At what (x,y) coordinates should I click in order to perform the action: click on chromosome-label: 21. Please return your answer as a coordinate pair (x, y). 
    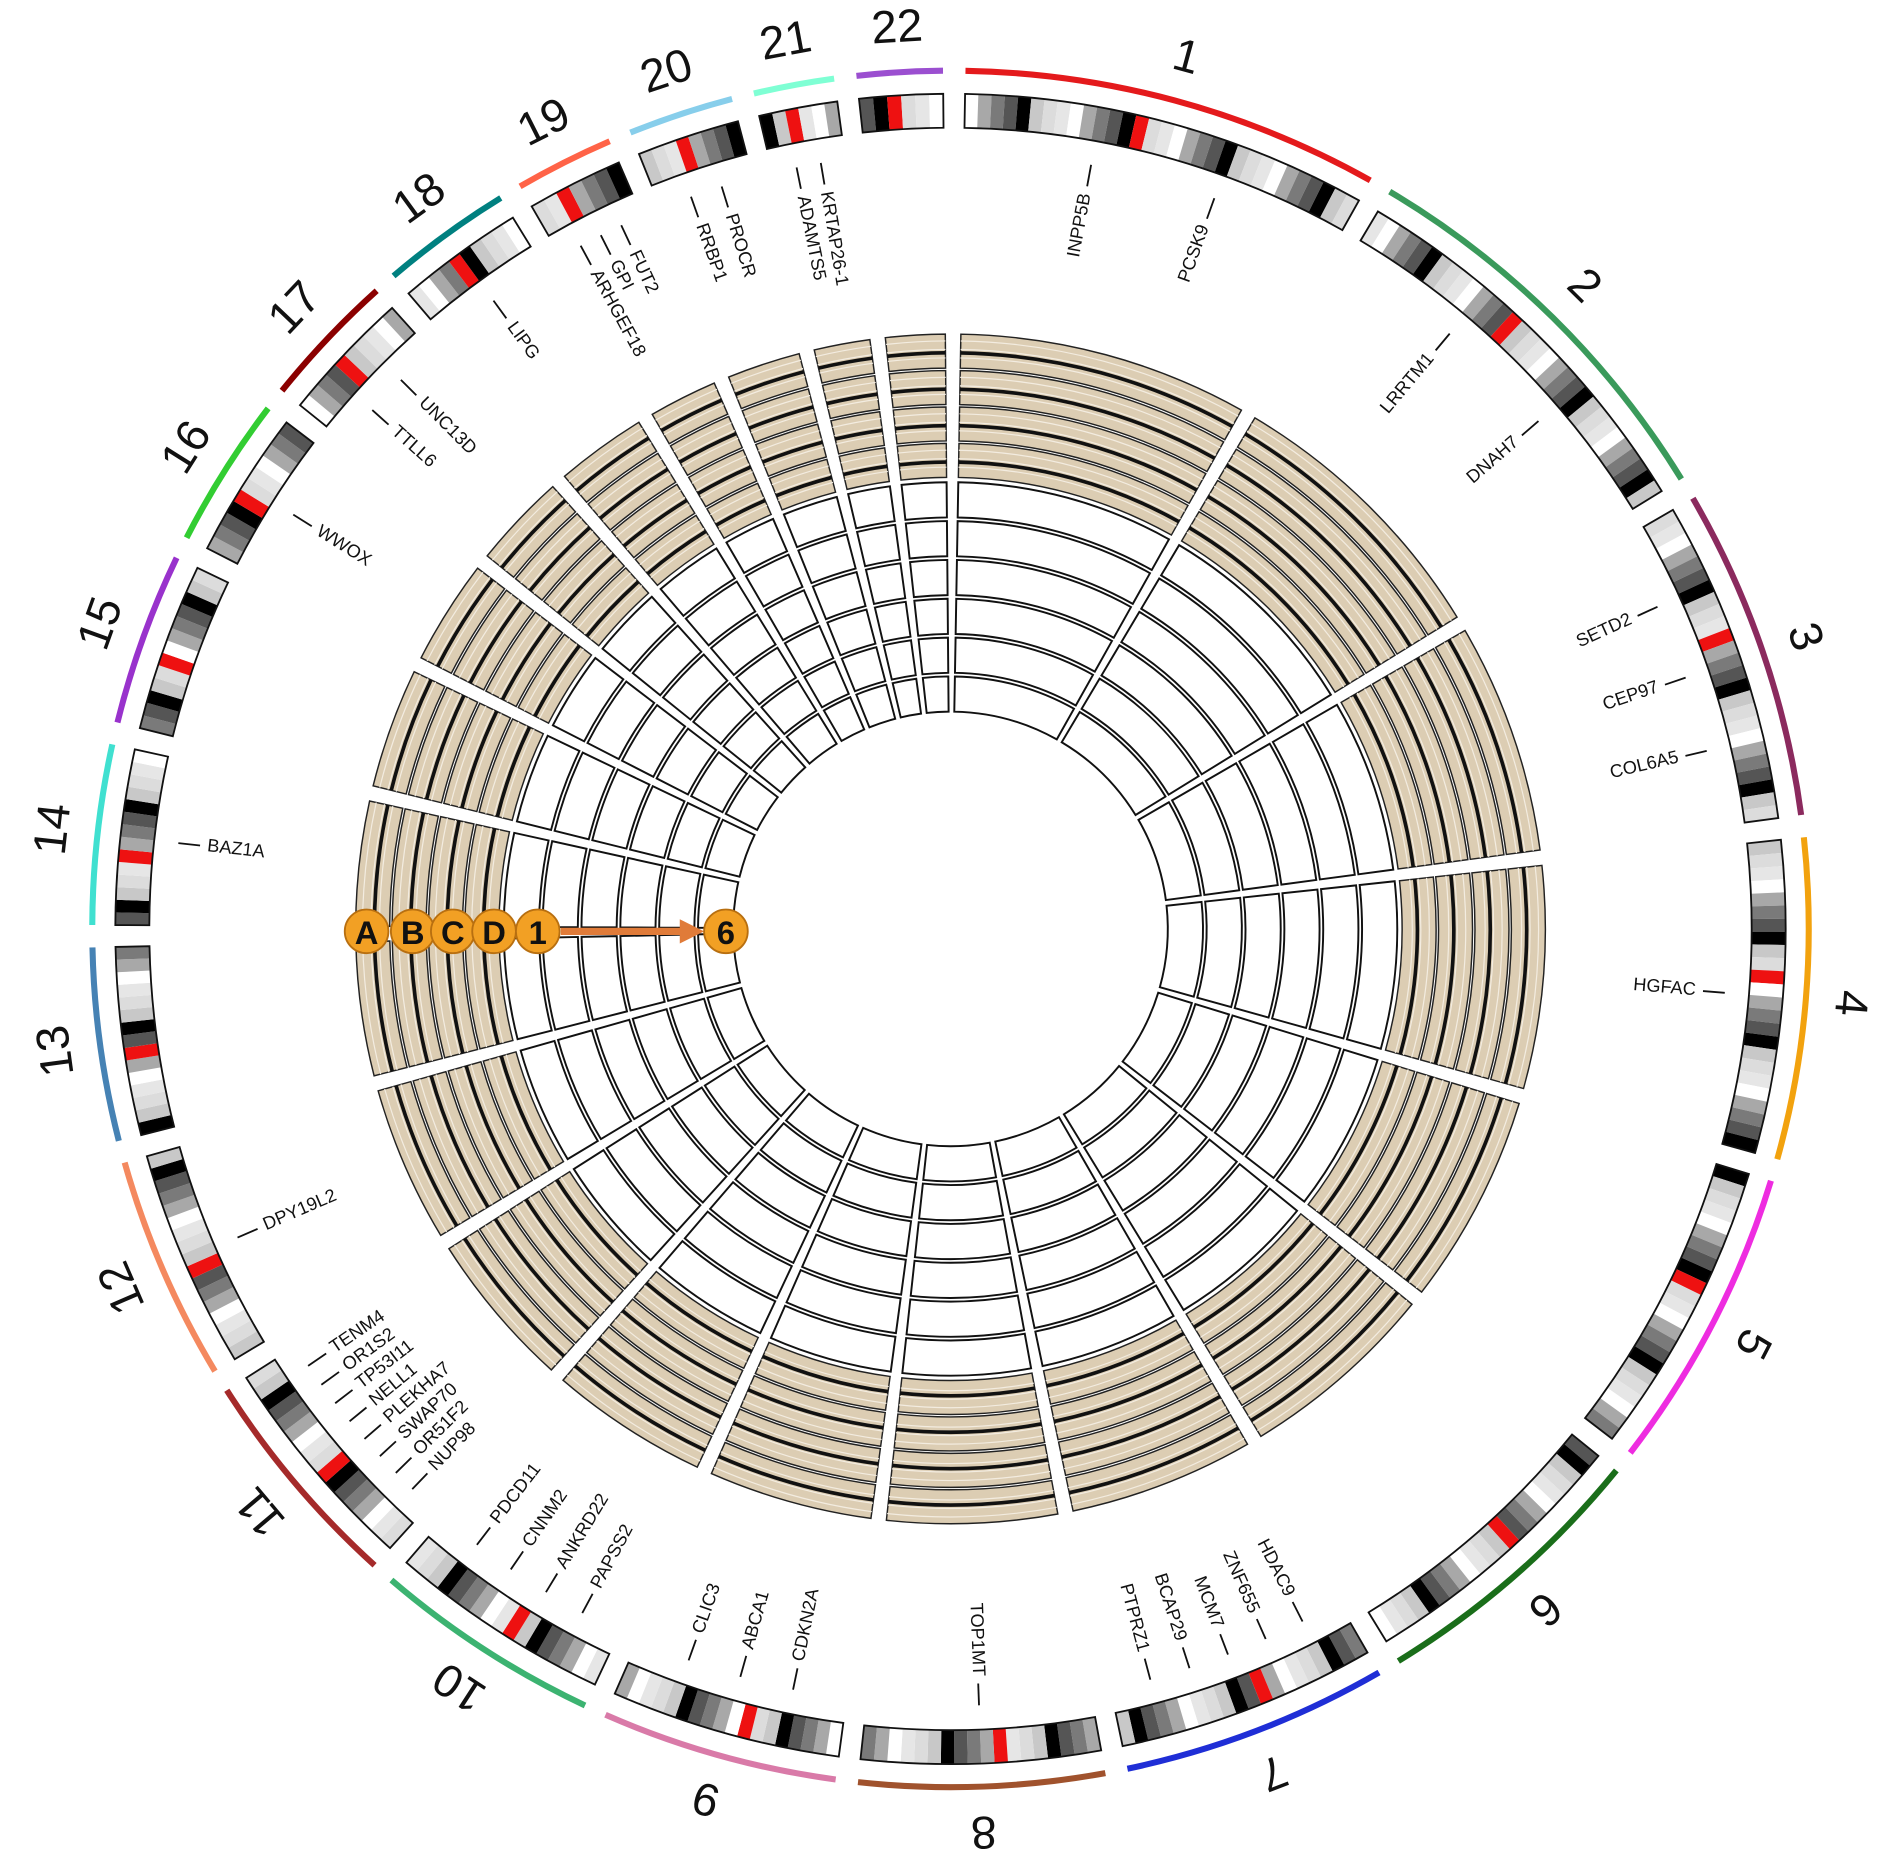
    Looking at the image, I should click on (785, 39).